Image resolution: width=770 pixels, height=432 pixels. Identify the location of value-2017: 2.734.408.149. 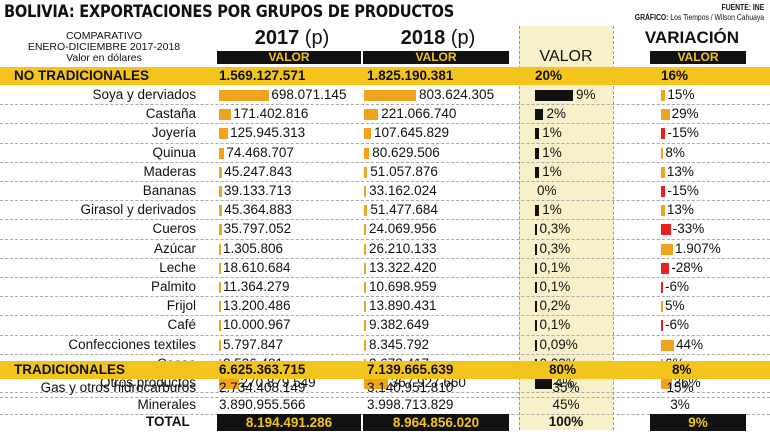
(262, 387).